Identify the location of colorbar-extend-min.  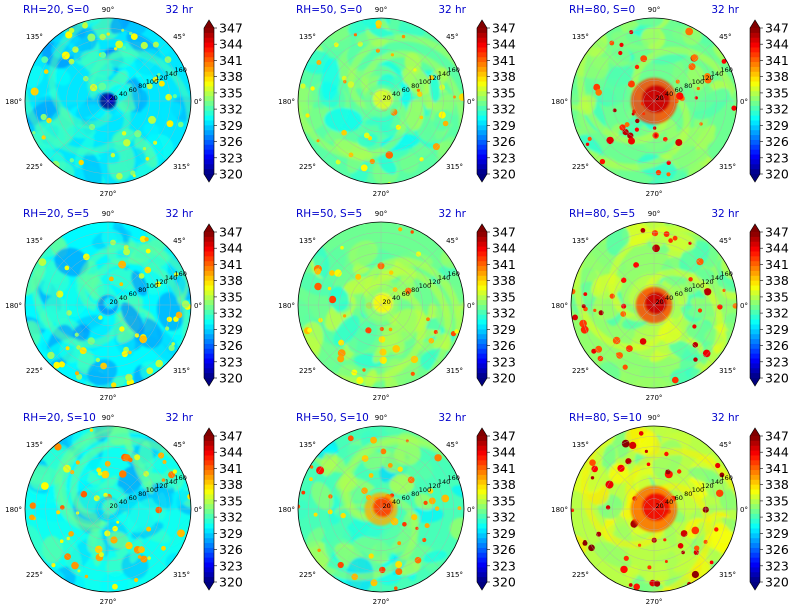
(755, 586).